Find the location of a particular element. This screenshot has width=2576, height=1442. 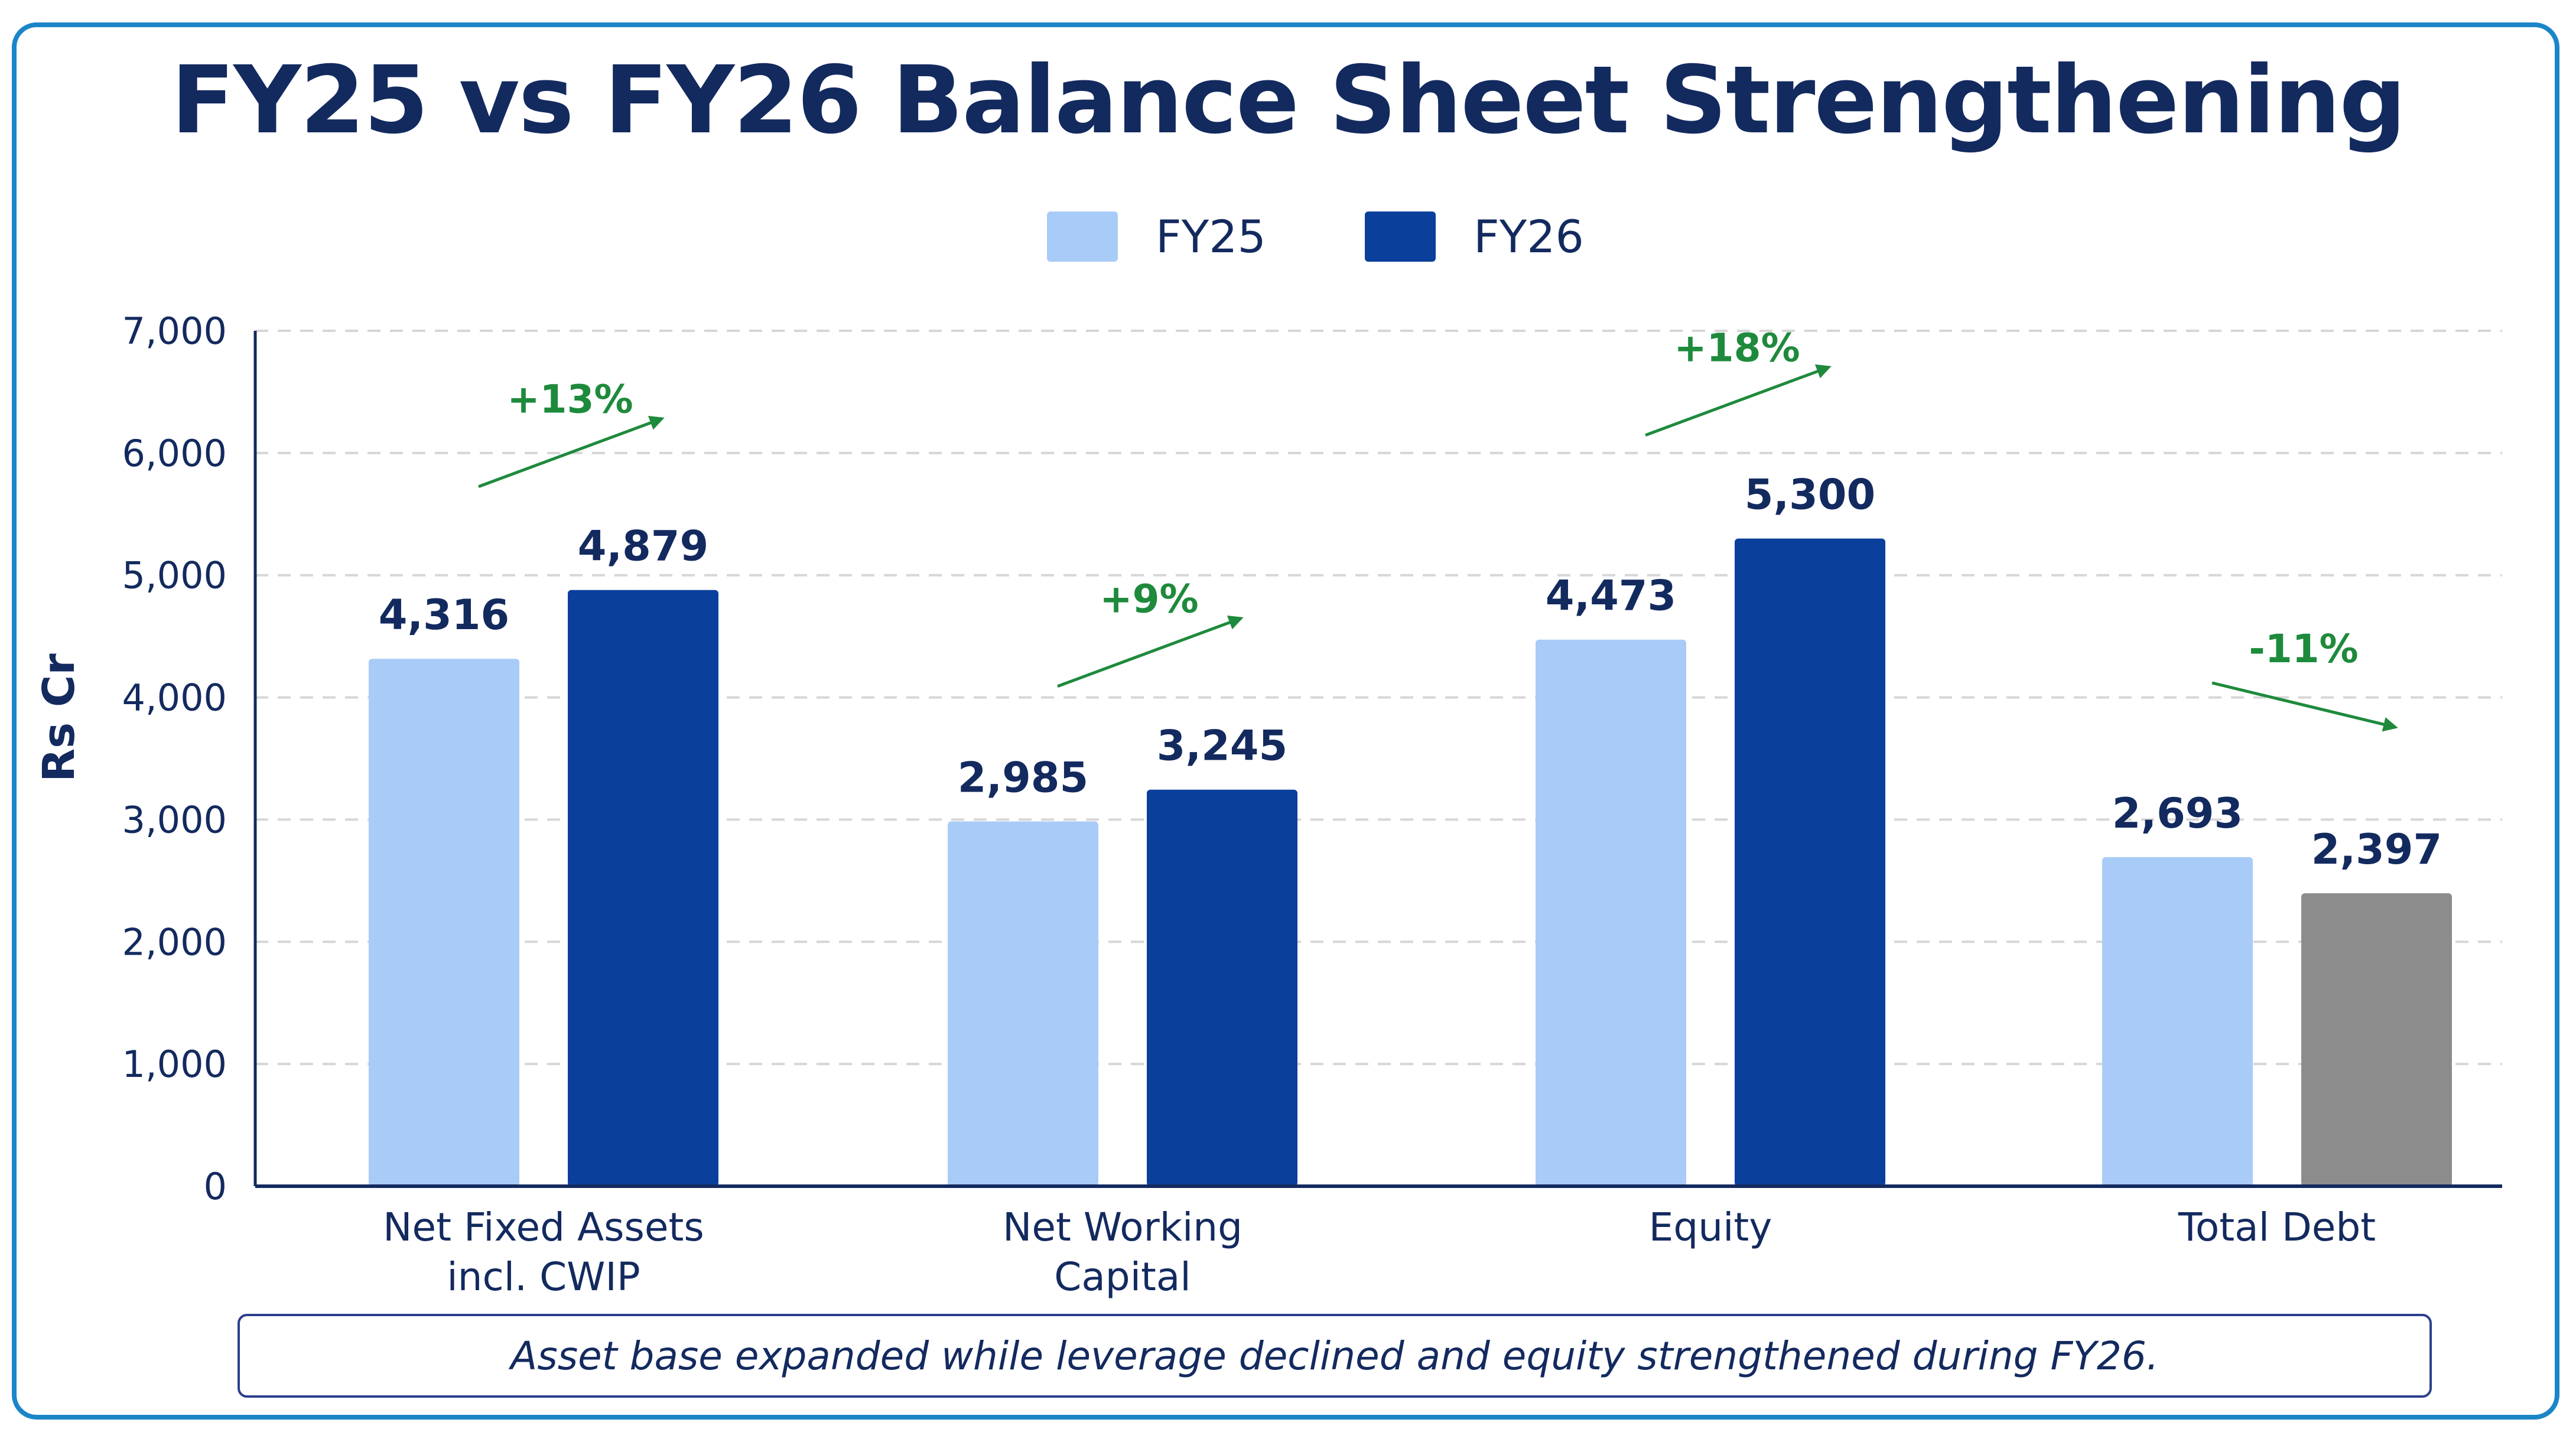

data-label: 5,300 is located at coordinates (1810, 495).